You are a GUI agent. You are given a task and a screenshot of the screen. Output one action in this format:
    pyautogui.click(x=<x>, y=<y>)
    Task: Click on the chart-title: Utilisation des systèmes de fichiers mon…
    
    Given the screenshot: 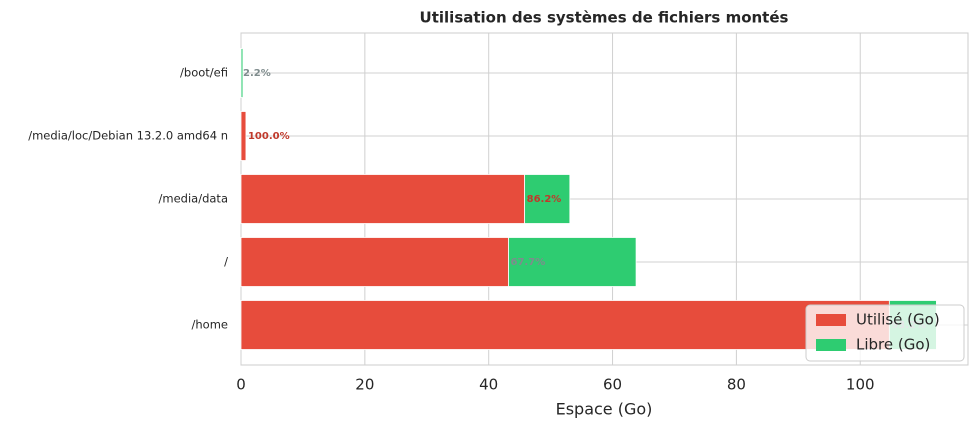 What is the action you would take?
    pyautogui.click(x=604, y=18)
    